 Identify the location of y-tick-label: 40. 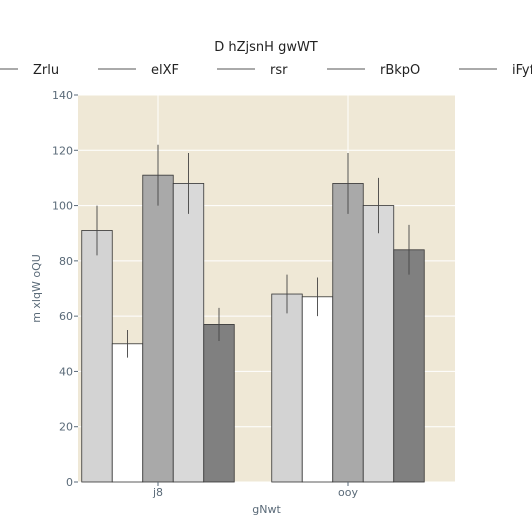
(66, 371).